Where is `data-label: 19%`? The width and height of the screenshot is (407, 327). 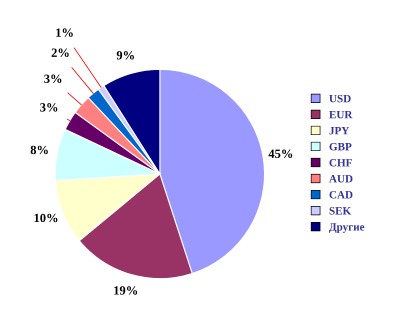 data-label: 19% is located at coordinates (126, 290).